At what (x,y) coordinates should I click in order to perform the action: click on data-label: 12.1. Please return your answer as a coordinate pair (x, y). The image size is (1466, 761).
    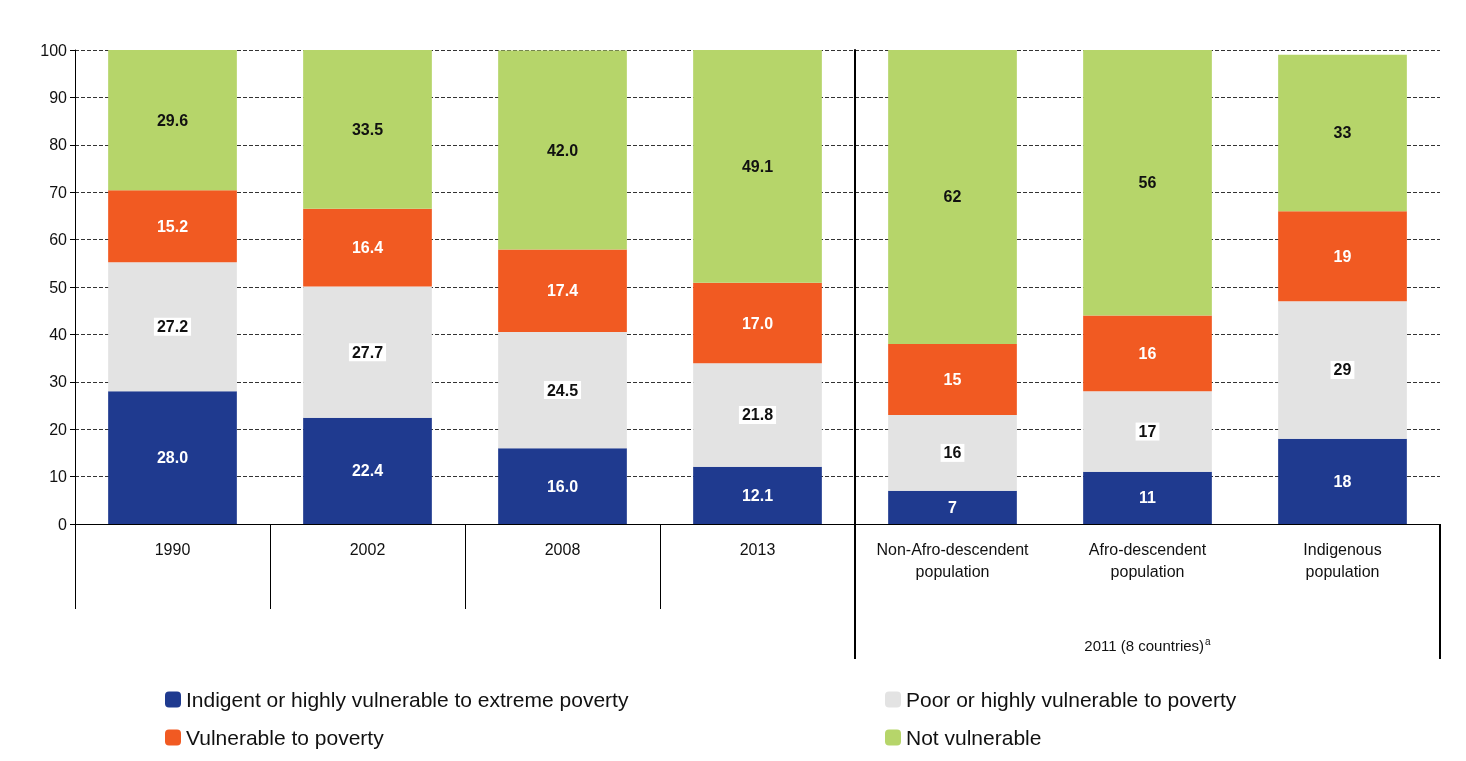
    Looking at the image, I should click on (757, 495).